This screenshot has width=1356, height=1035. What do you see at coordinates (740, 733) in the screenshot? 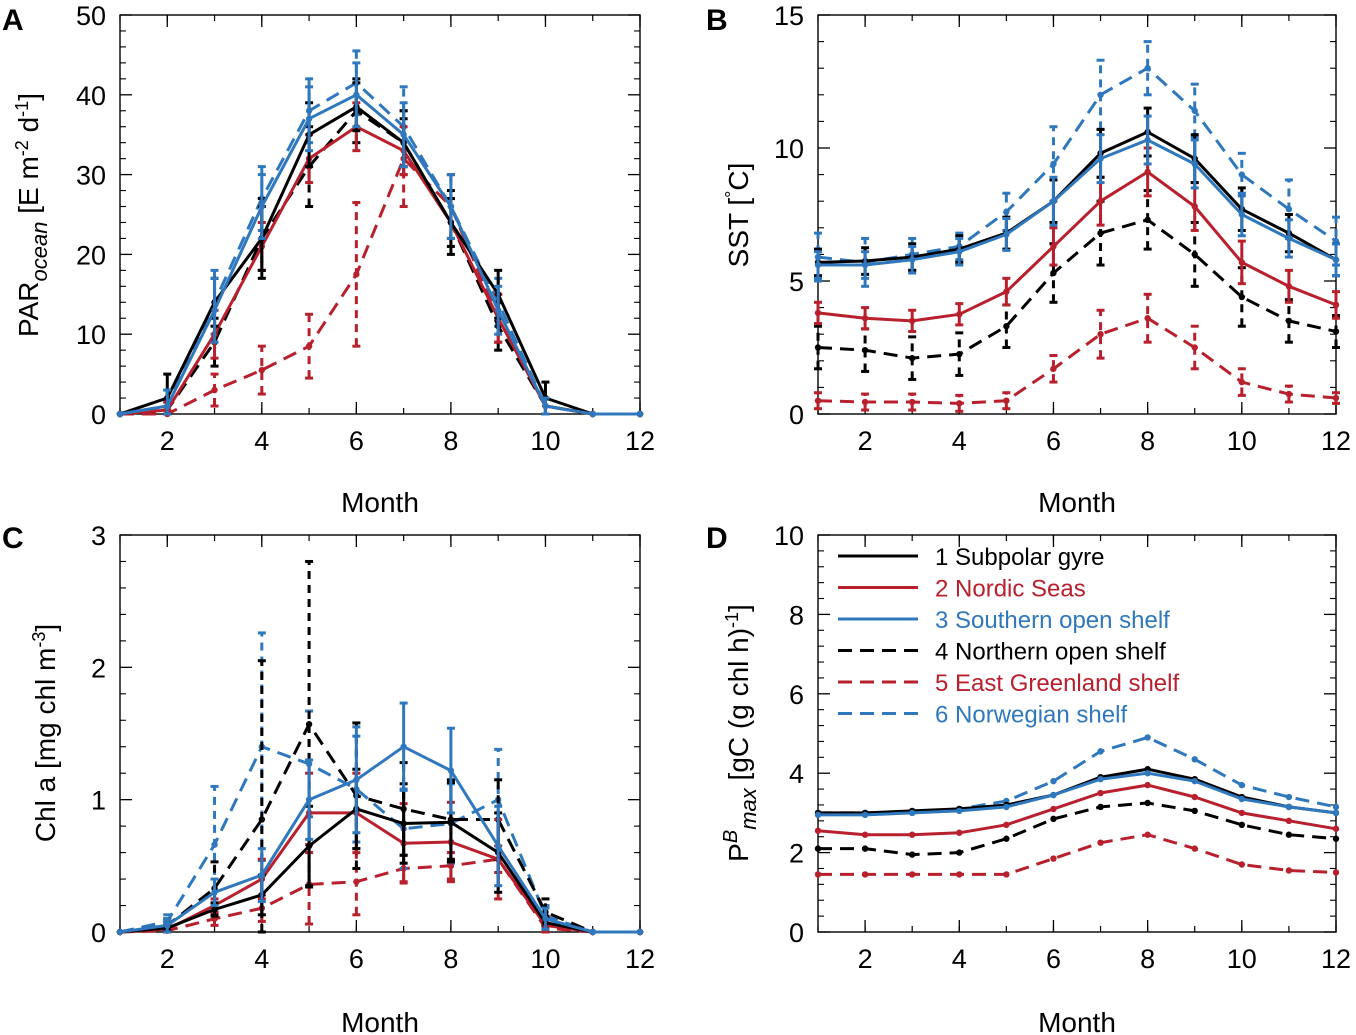
I see `y-axis-label-d: PBmax [gC (g chl h)-1]` at bounding box center [740, 733].